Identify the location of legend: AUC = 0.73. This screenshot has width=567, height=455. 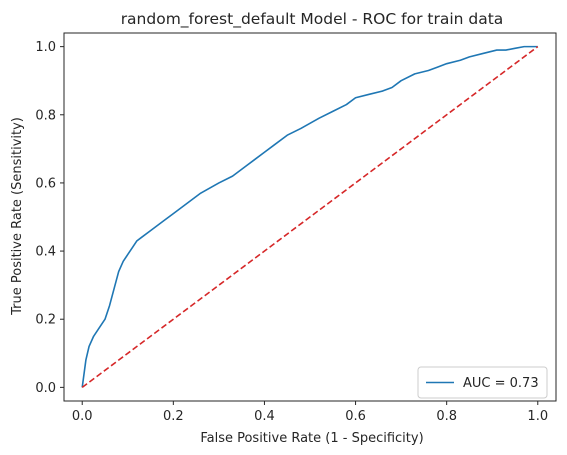
(482, 382).